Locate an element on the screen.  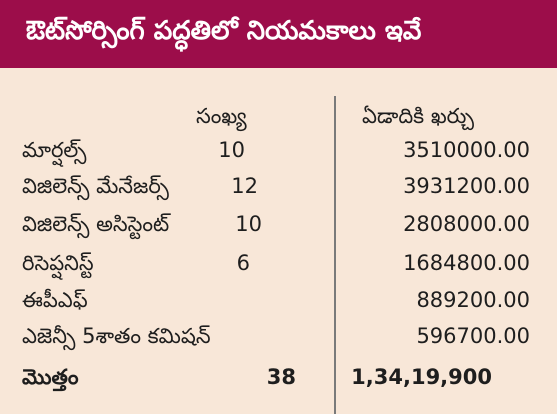
page-title: ఔట్‌సోర్సింగ్ పద్ధతిలో నియమకాలు ఇవే is located at coordinates (224, 31).